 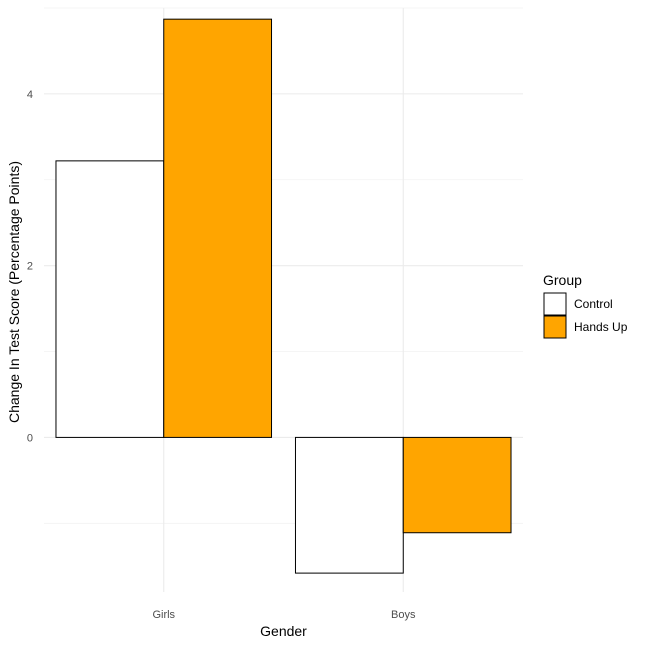 What do you see at coordinates (163, 615) in the screenshot?
I see `x-tick-label: Girls` at bounding box center [163, 615].